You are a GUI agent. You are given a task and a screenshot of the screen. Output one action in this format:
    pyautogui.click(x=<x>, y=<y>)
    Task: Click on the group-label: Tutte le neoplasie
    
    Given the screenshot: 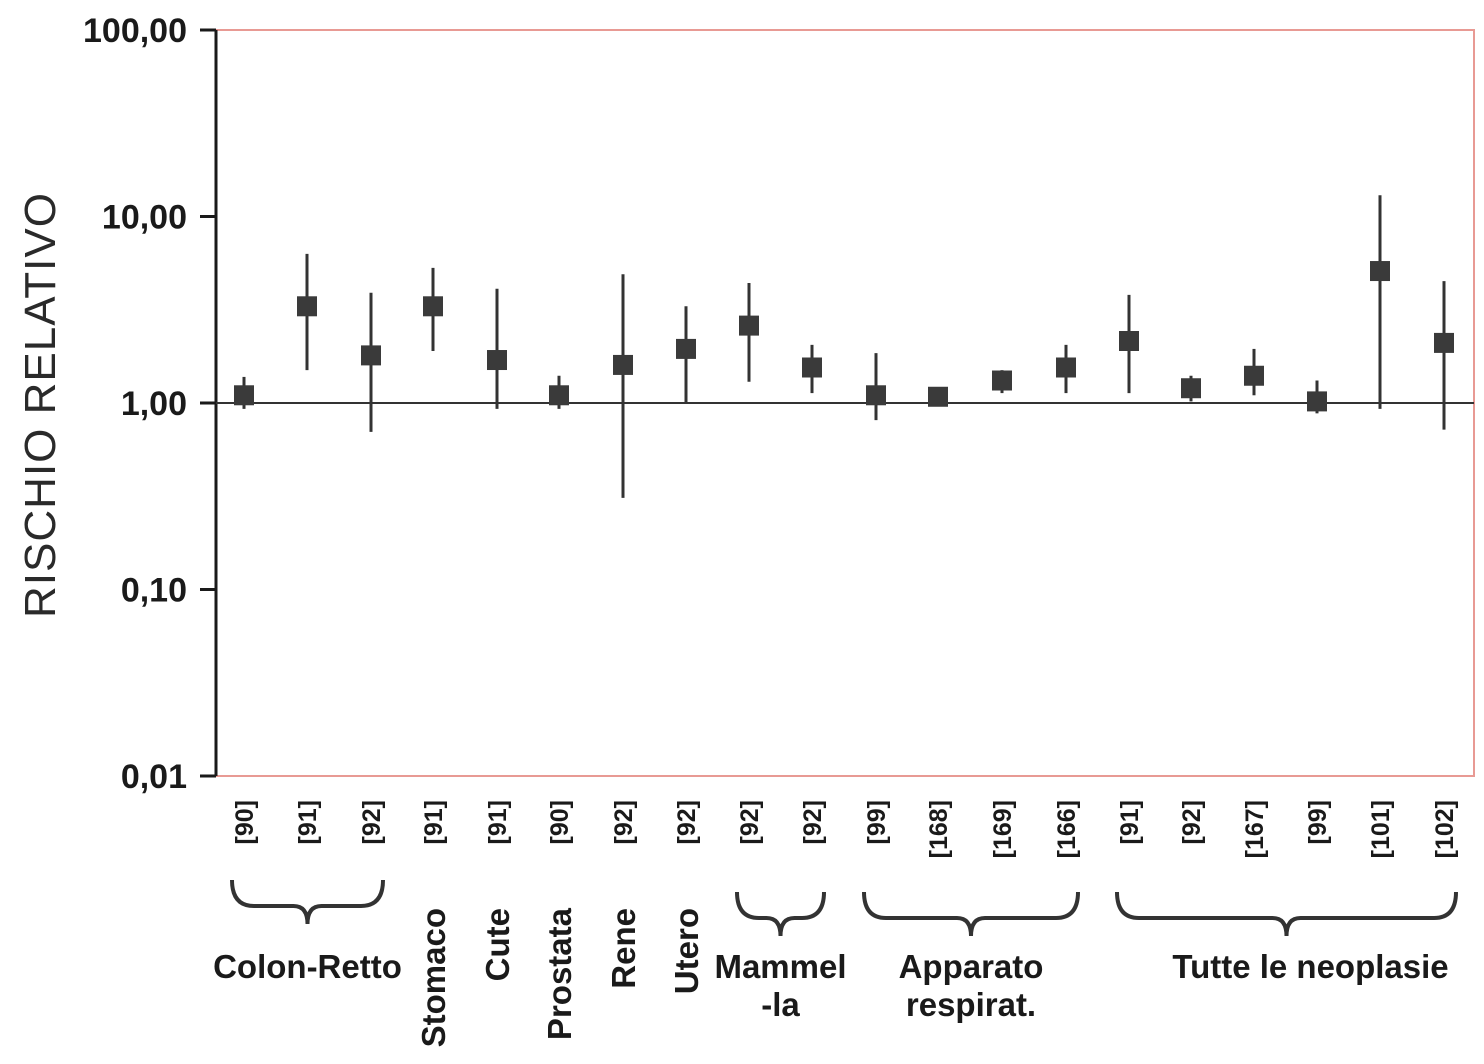 What is the action you would take?
    pyautogui.click(x=1310, y=966)
    